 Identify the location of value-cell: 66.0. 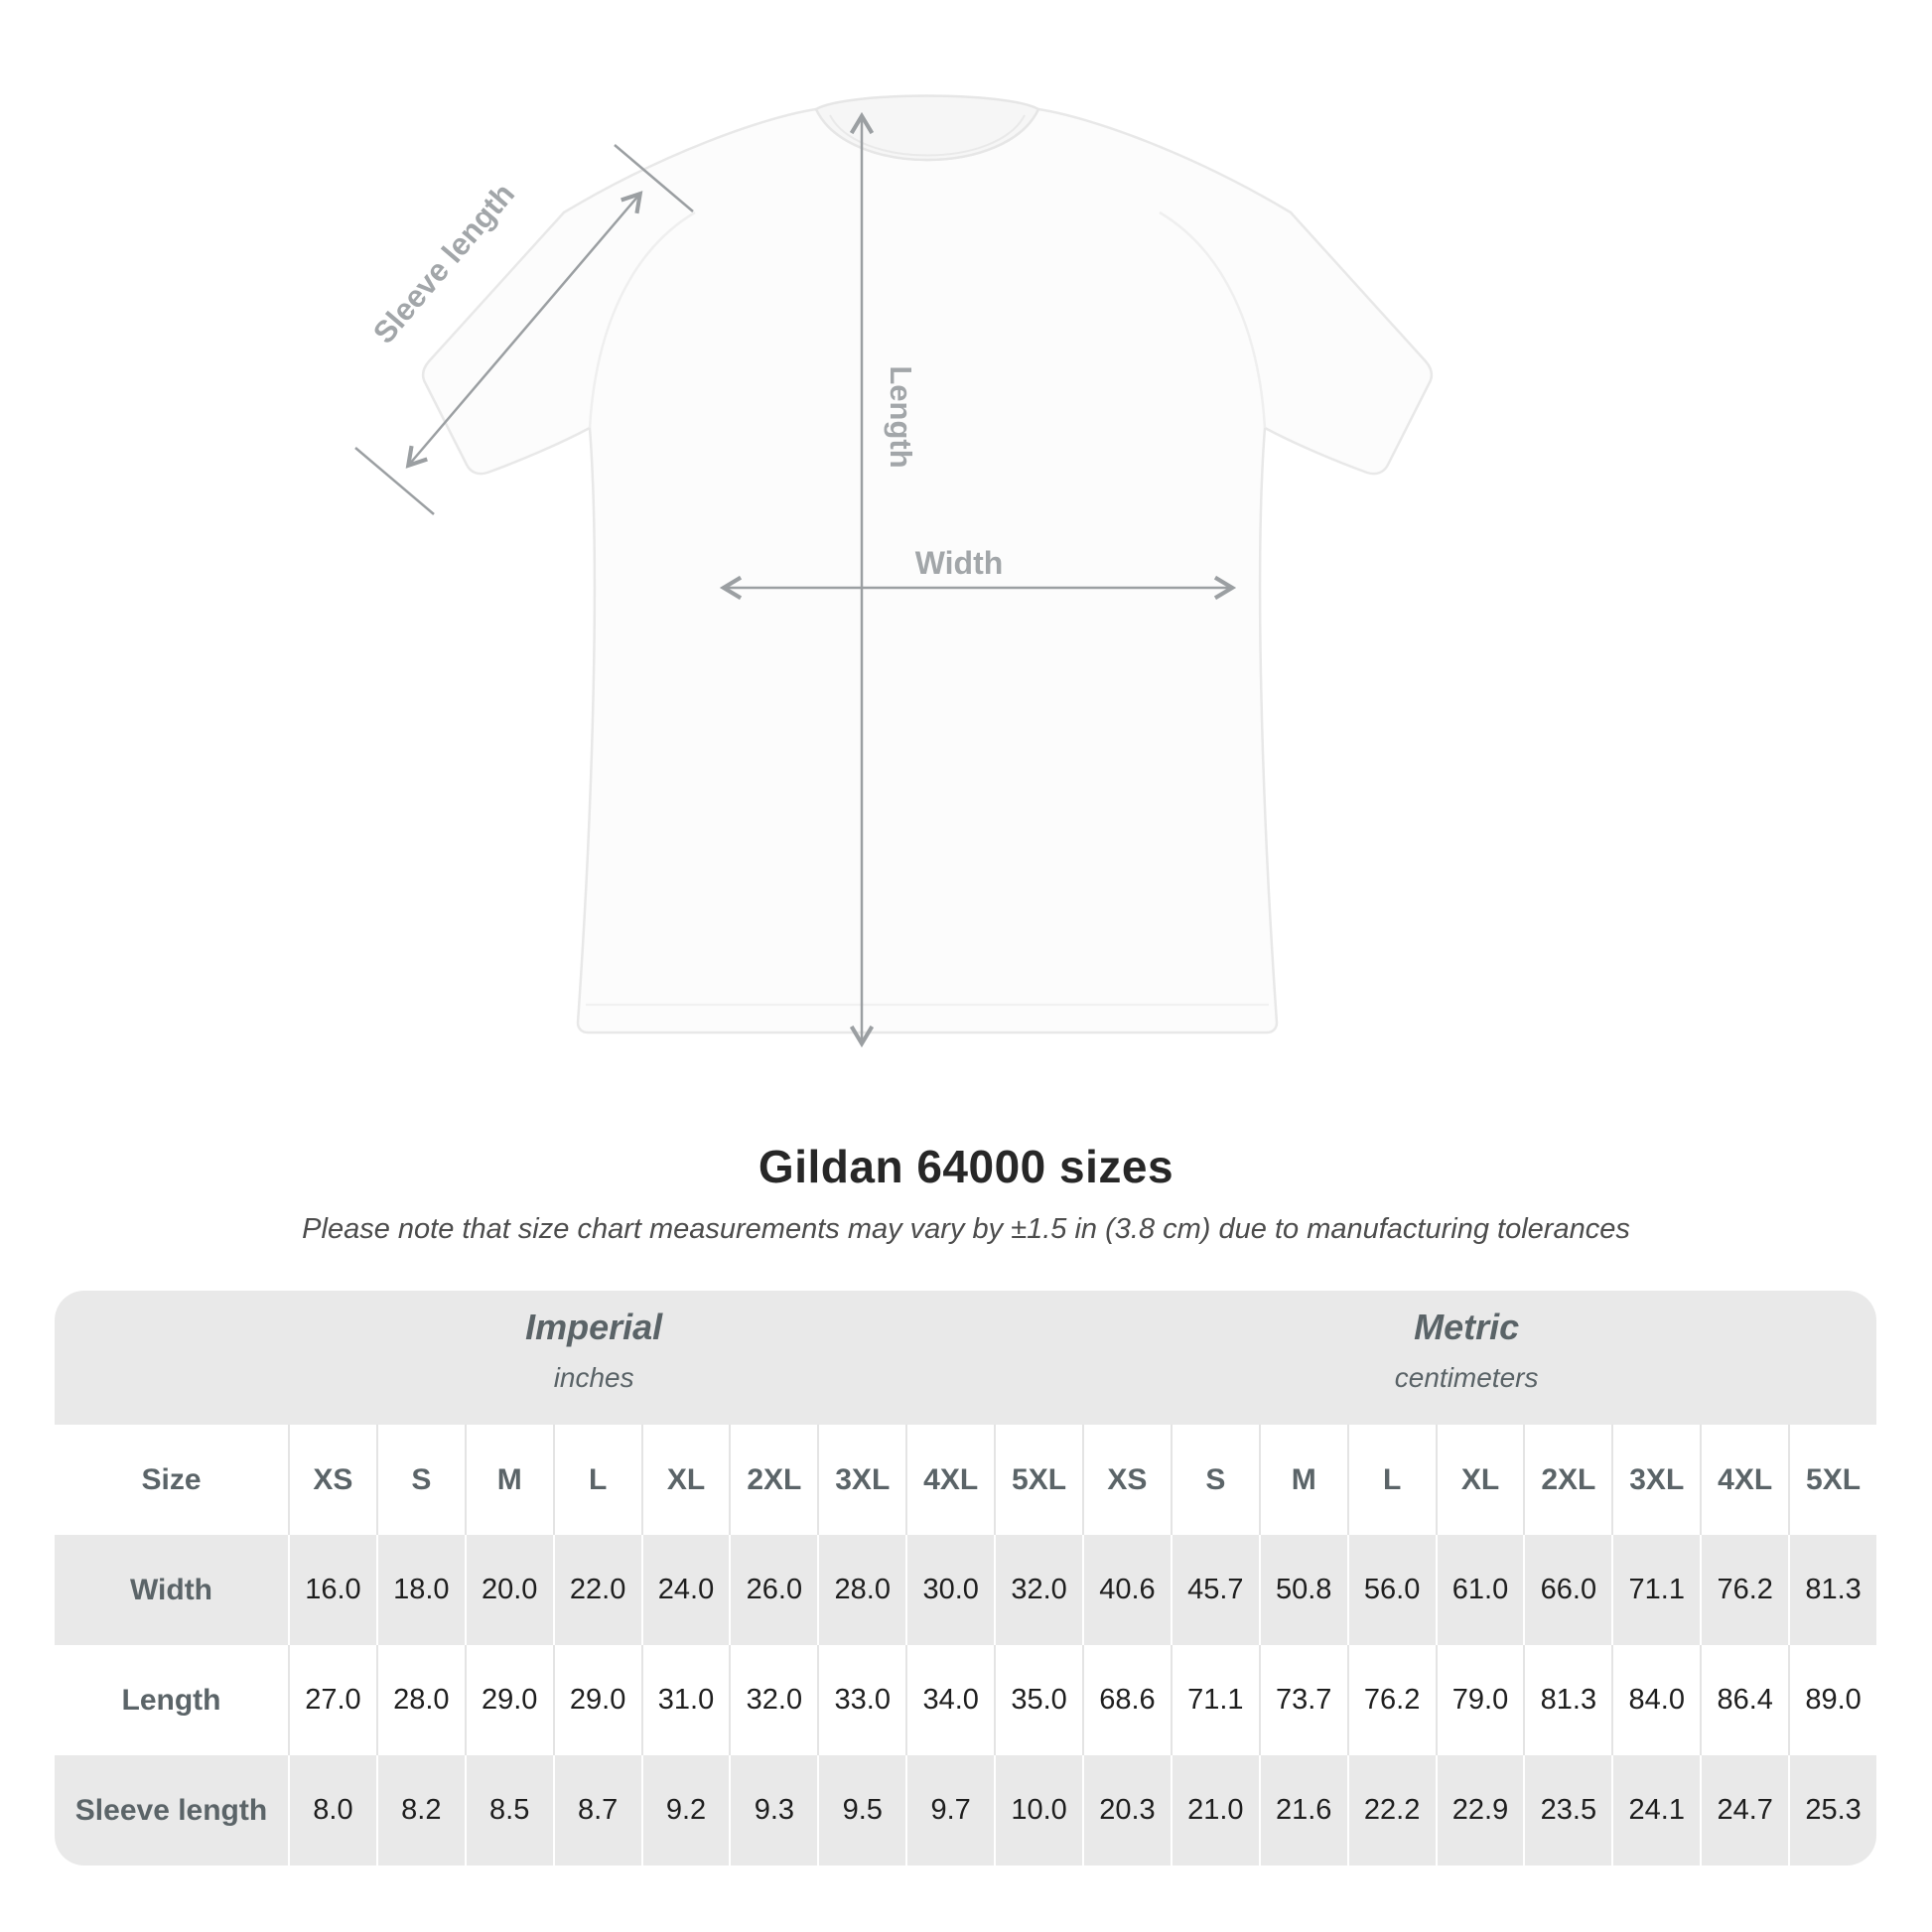
(1567, 1590).